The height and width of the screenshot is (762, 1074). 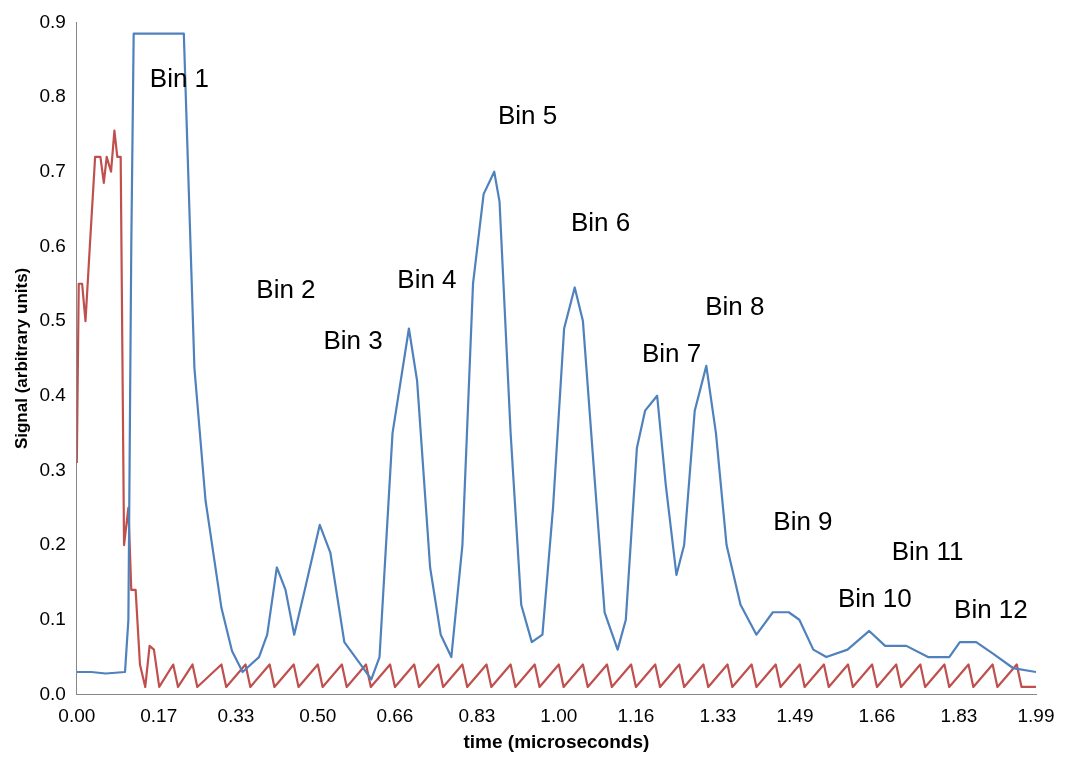 What do you see at coordinates (671, 353) in the screenshot?
I see `annotation: Bin 7` at bounding box center [671, 353].